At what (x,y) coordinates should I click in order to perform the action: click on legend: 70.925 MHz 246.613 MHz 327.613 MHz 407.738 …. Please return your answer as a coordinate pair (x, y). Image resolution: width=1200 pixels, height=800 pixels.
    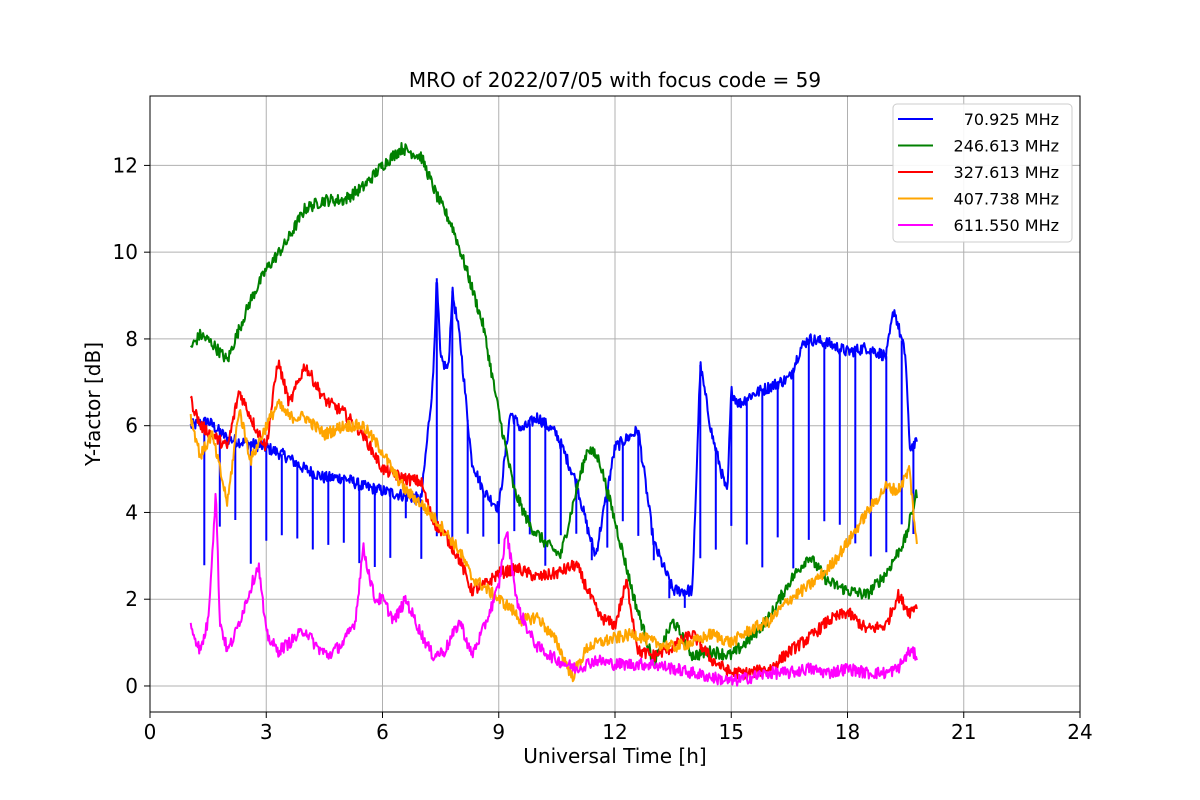
    Looking at the image, I should click on (982, 173).